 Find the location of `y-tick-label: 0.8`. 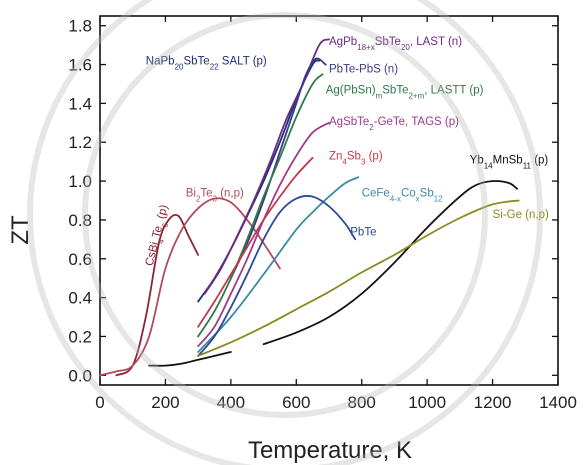

y-tick-label: 0.8 is located at coordinates (80, 220).